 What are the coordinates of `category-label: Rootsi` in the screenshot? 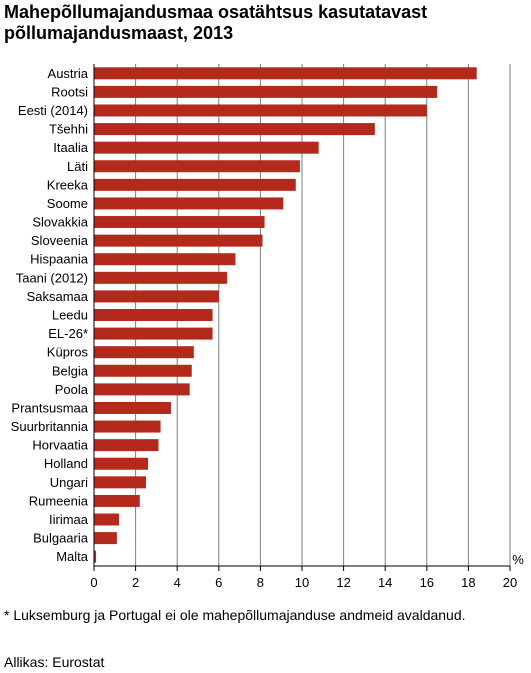 It's located at (69, 91).